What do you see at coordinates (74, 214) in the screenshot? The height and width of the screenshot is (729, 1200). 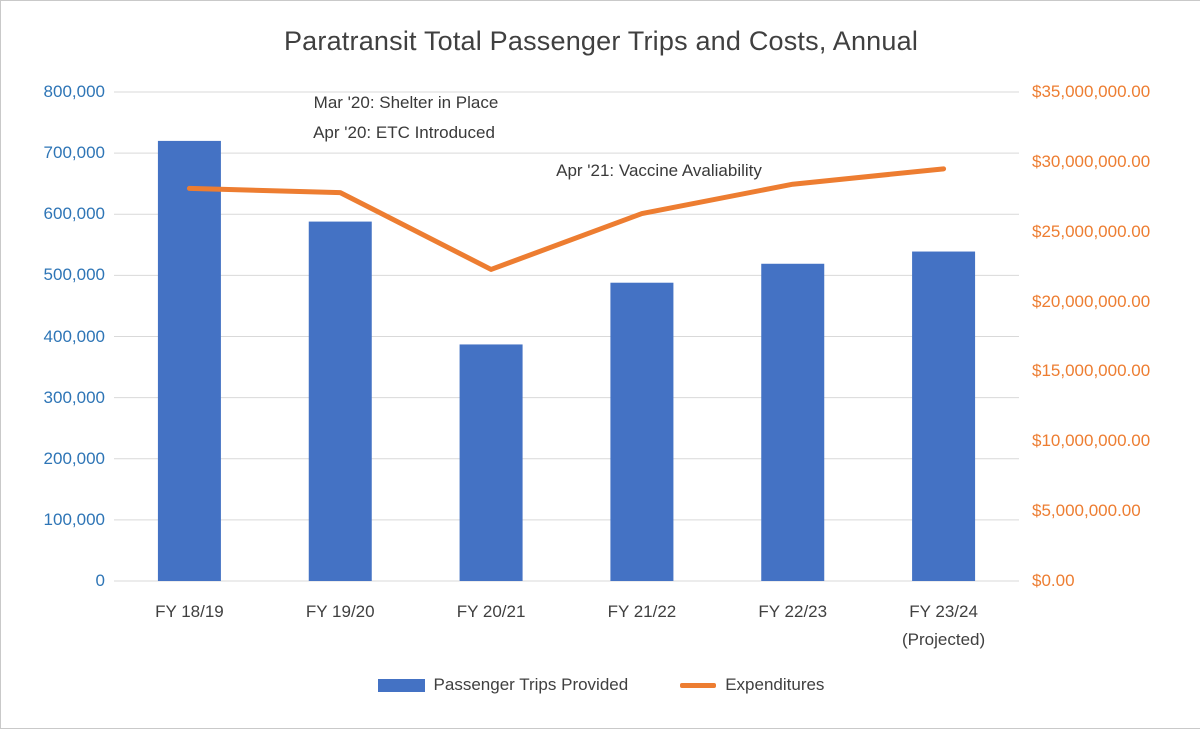 I see `y-axis-label-left: 600,000` at bounding box center [74, 214].